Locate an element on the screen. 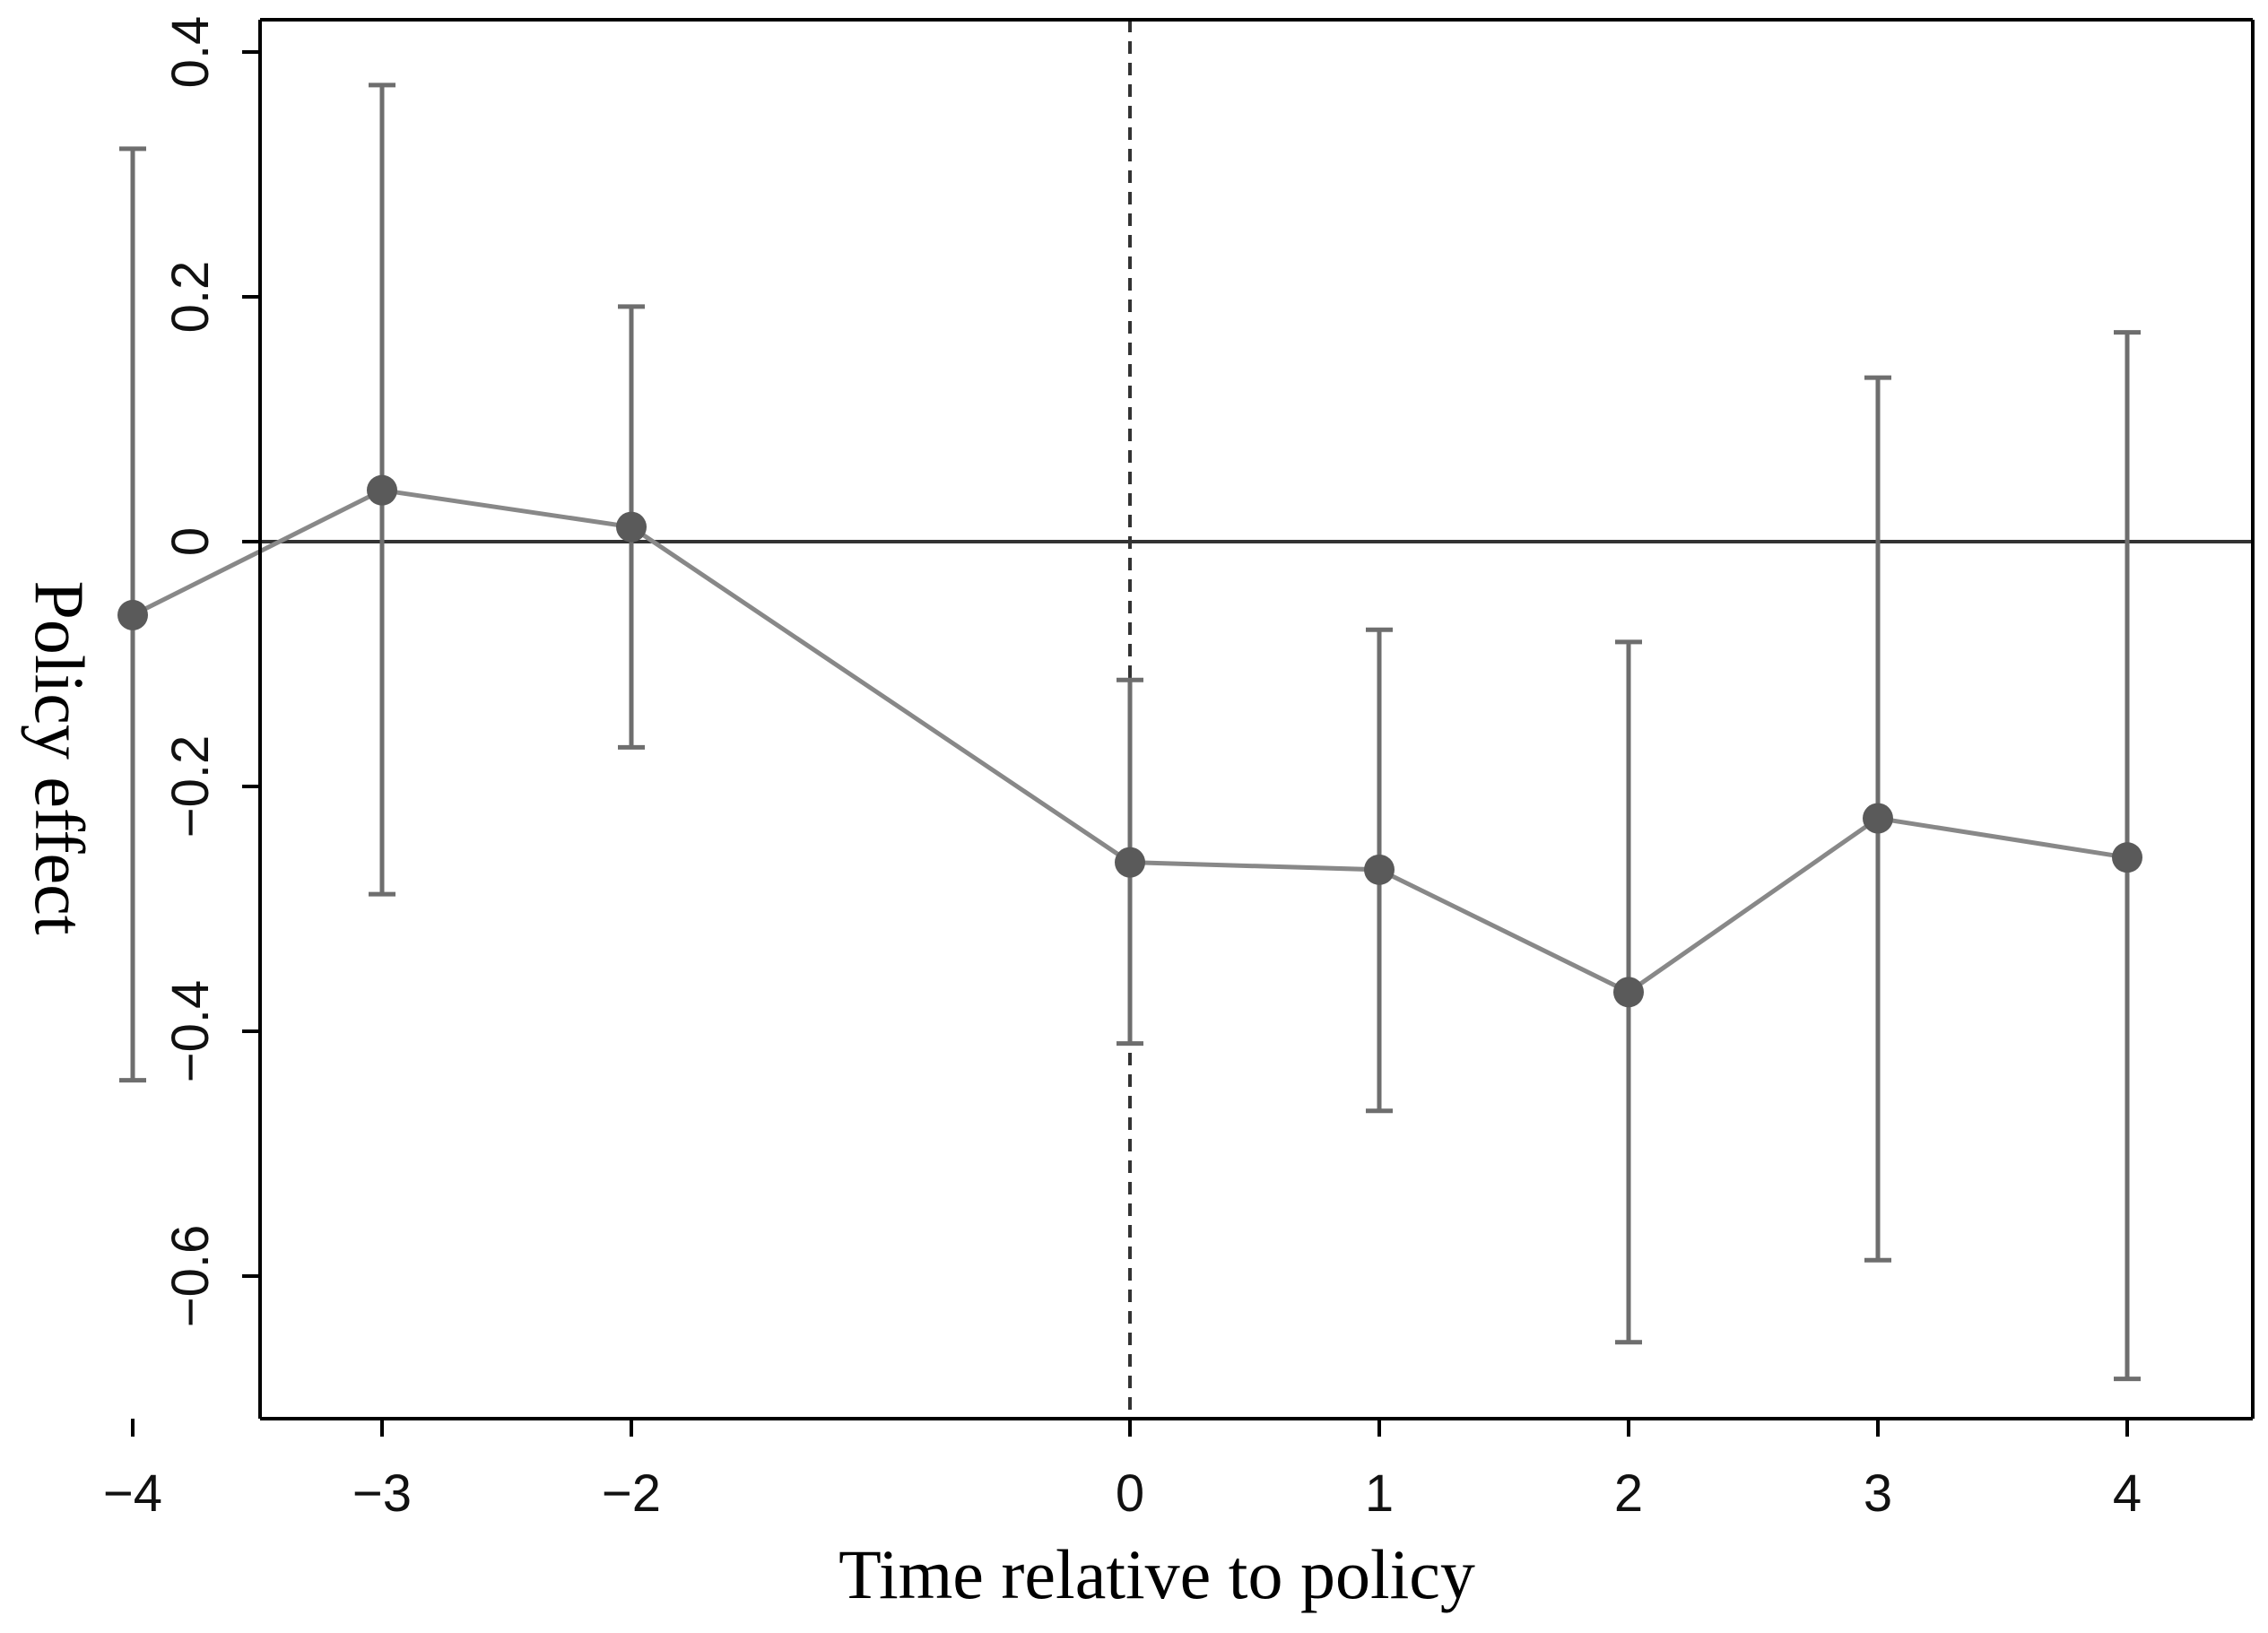 The height and width of the screenshot is (1633, 2268). x-tick-label: 2 is located at coordinates (1628, 1493).